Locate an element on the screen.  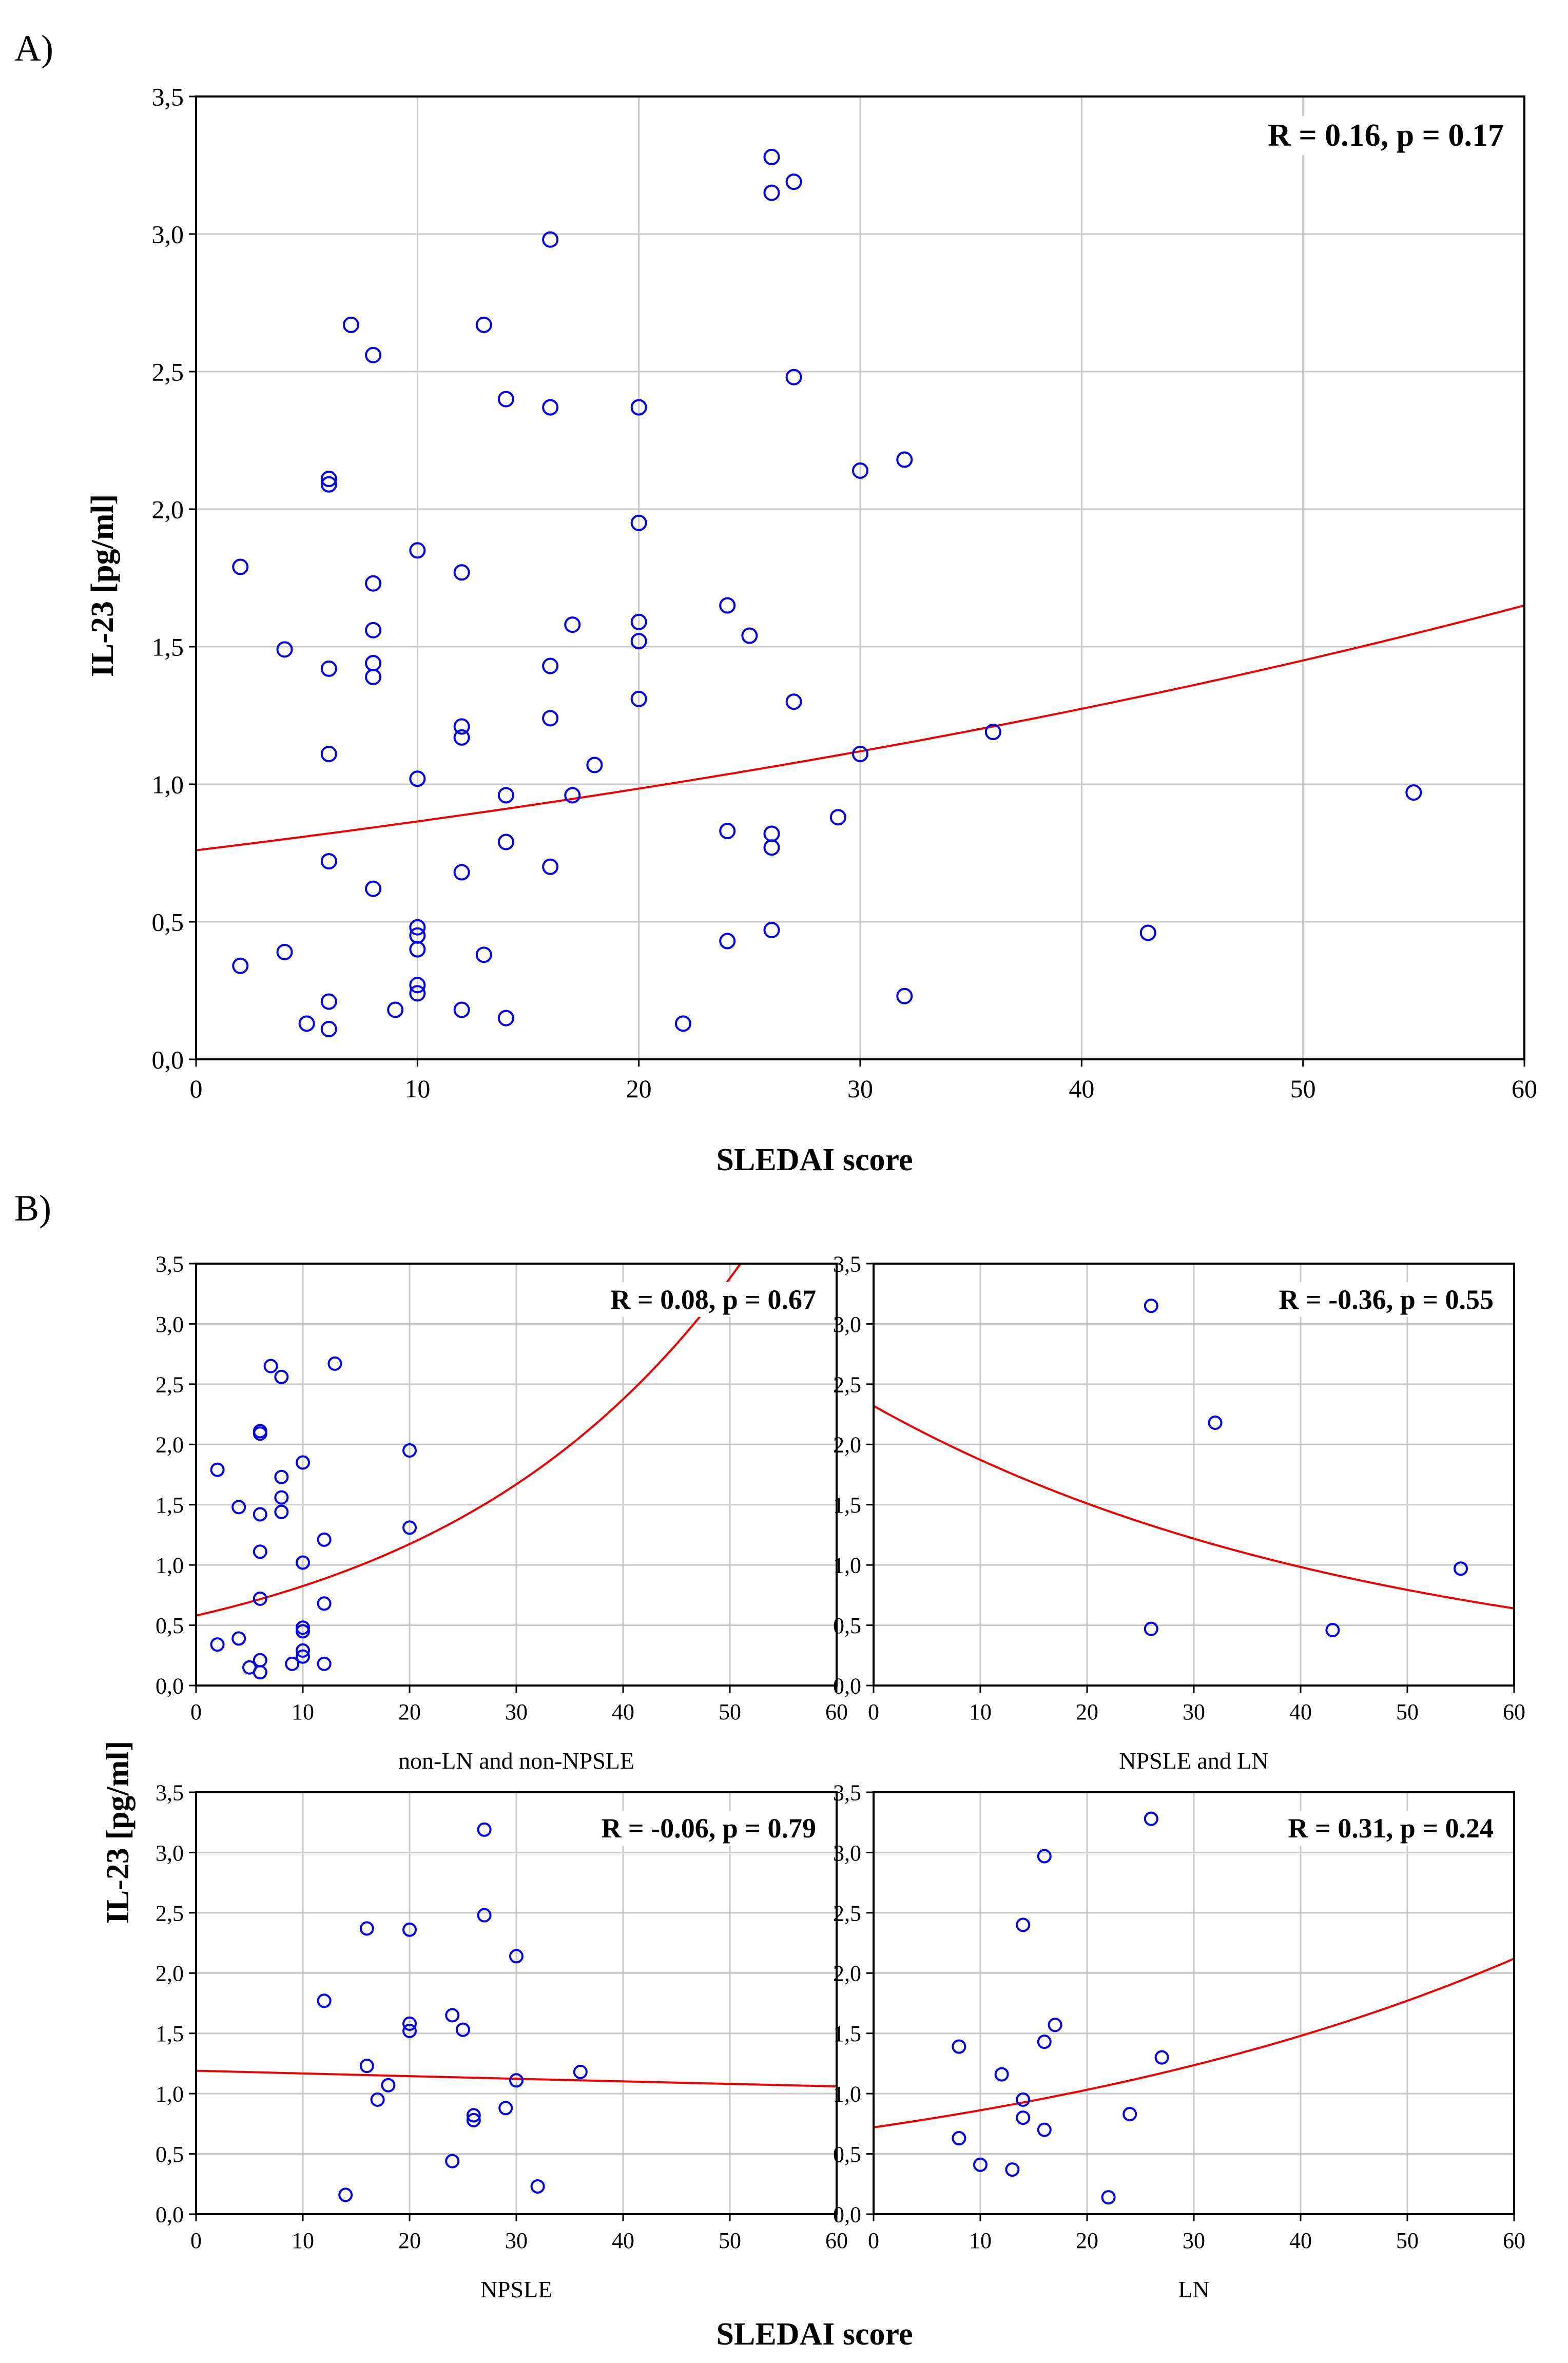
x-tick-label: 60 is located at coordinates (836, 1712).